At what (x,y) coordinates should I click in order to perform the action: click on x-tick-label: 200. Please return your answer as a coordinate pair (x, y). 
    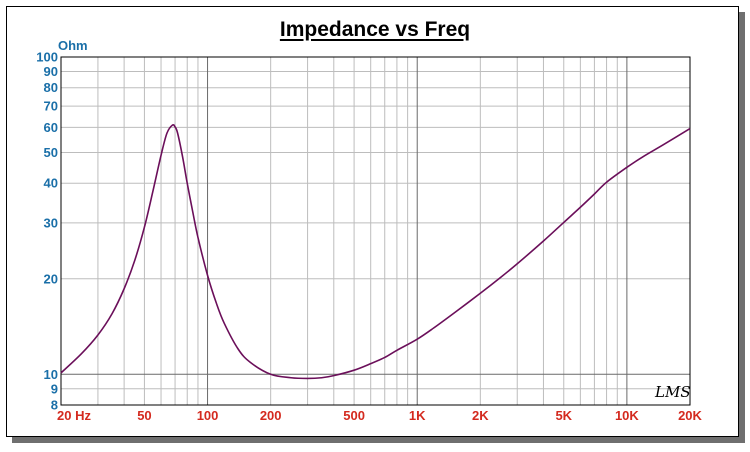
    Looking at the image, I should click on (271, 415).